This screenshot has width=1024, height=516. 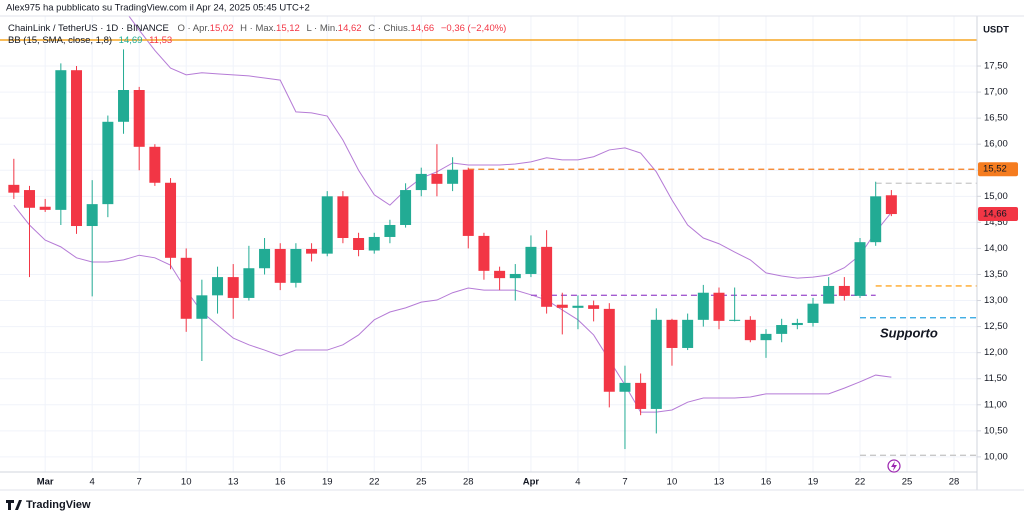 I want to click on y-tick-label: 11,50, so click(x=995, y=378).